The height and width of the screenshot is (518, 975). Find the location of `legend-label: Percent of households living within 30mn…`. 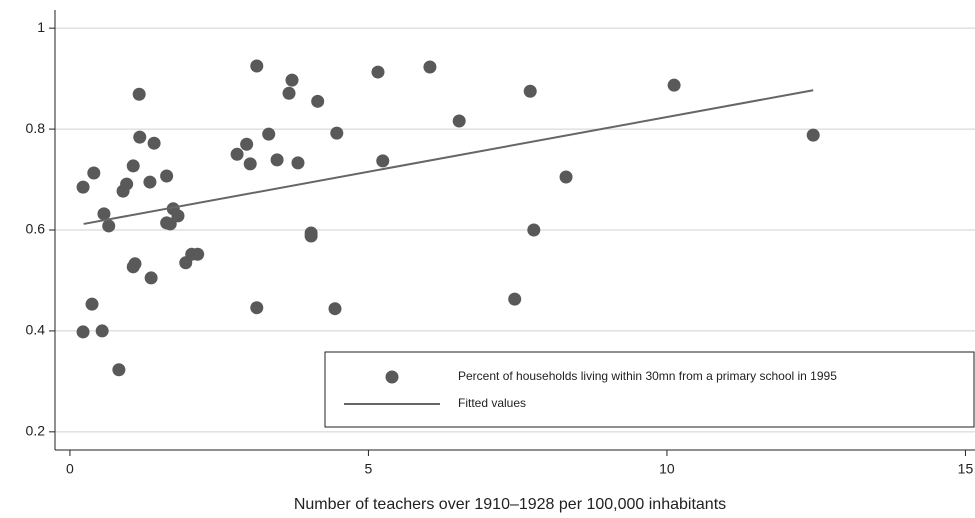

legend-label: Percent of households living within 30mn… is located at coordinates (647, 376).